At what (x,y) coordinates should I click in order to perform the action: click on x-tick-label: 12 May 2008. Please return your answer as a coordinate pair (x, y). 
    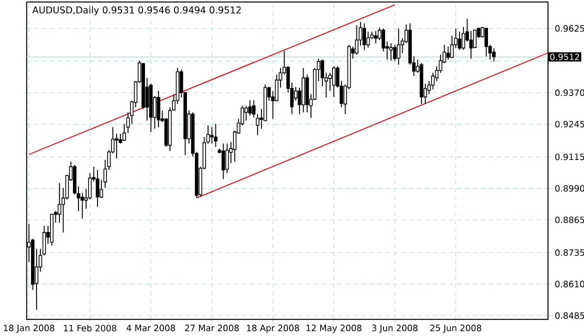
    Looking at the image, I should click on (334, 328).